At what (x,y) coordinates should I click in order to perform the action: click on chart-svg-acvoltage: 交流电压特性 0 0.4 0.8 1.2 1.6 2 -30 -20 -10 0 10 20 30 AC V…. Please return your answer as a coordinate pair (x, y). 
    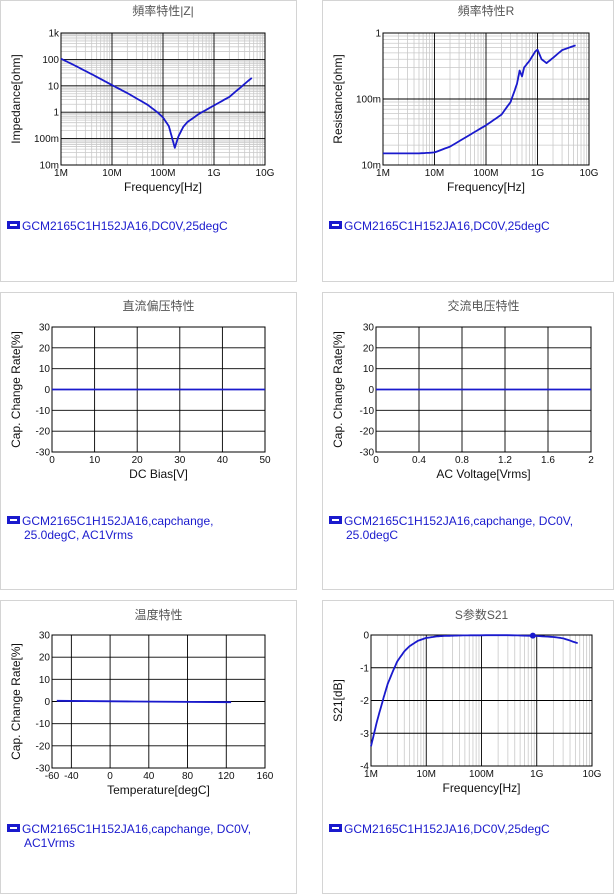
    Looking at the image, I should click on (462, 389).